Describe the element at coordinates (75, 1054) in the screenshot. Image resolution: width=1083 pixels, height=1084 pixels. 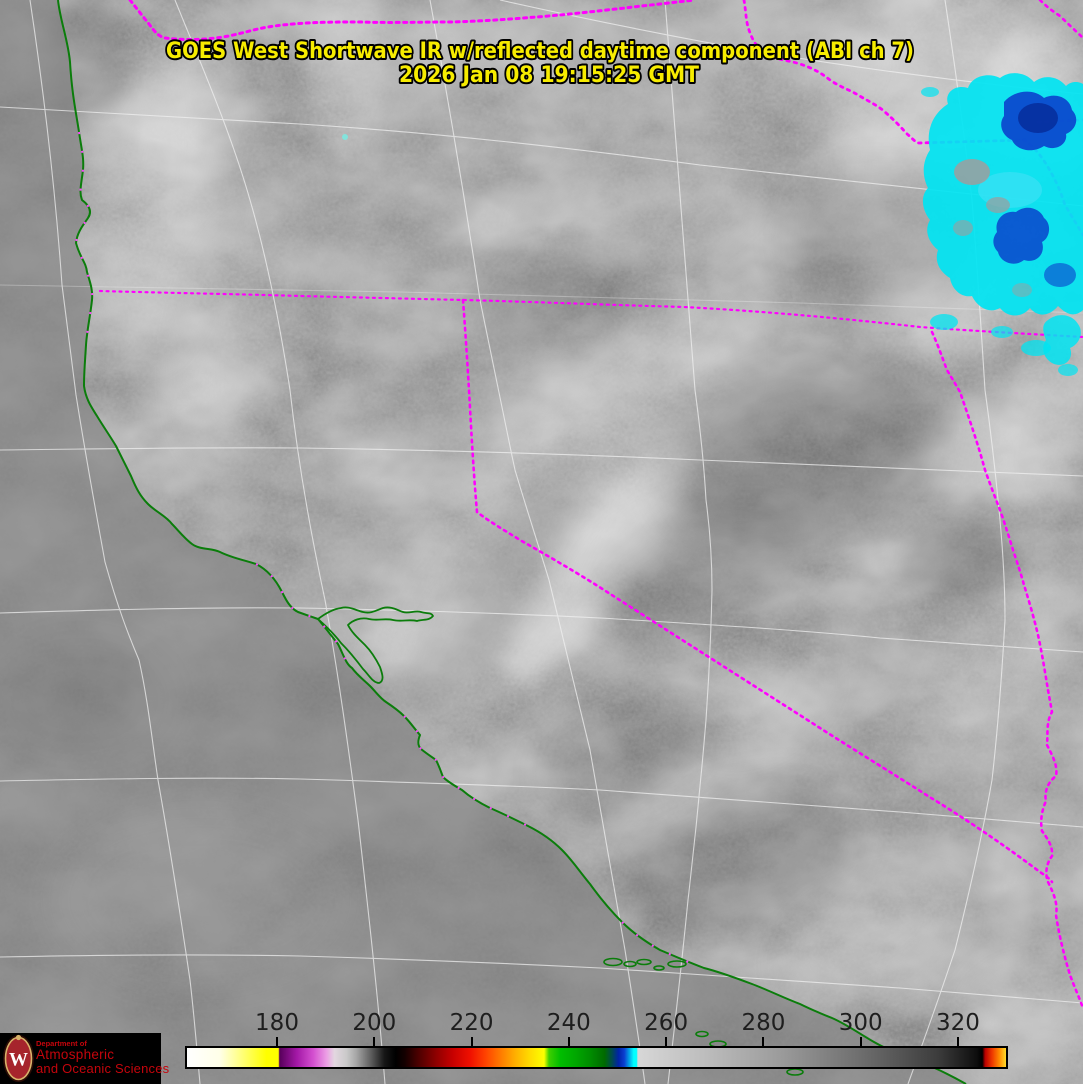
I see `logo-line1: Atmospheric` at that location.